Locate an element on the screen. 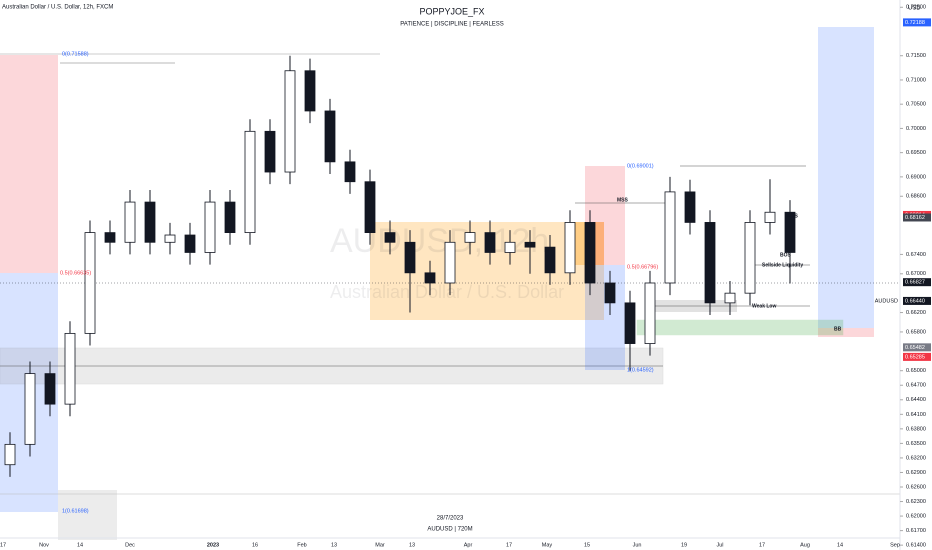 The image size is (932, 550). annotation: 0.5(0.66635) is located at coordinates (75, 273).